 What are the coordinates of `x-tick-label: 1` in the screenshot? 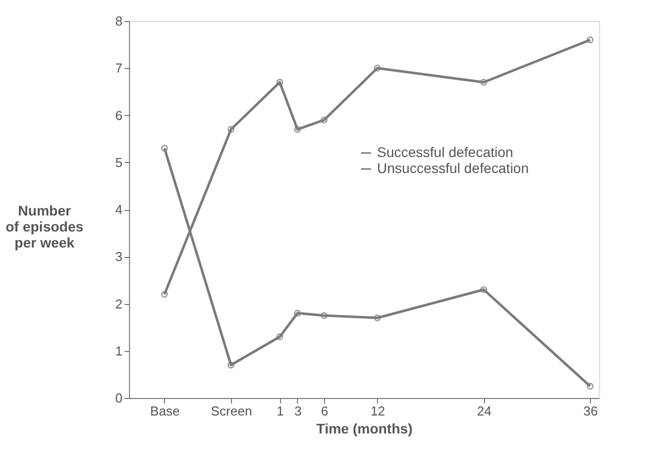 It's located at (280, 411).